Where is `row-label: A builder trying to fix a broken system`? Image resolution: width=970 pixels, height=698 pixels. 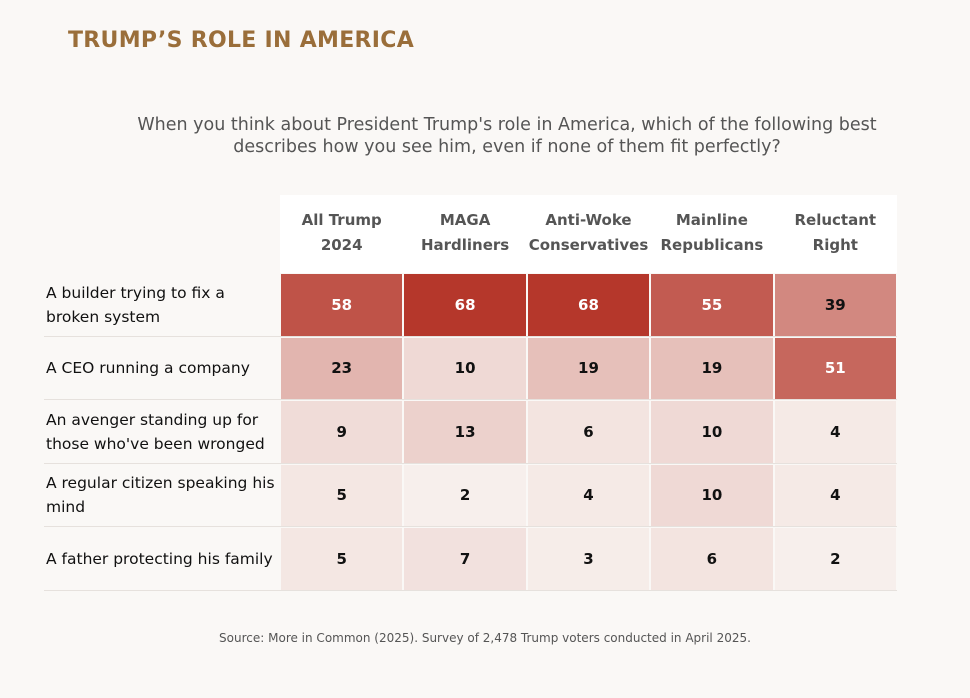 row-label: A builder trying to fix a broken system is located at coordinates (135, 304).